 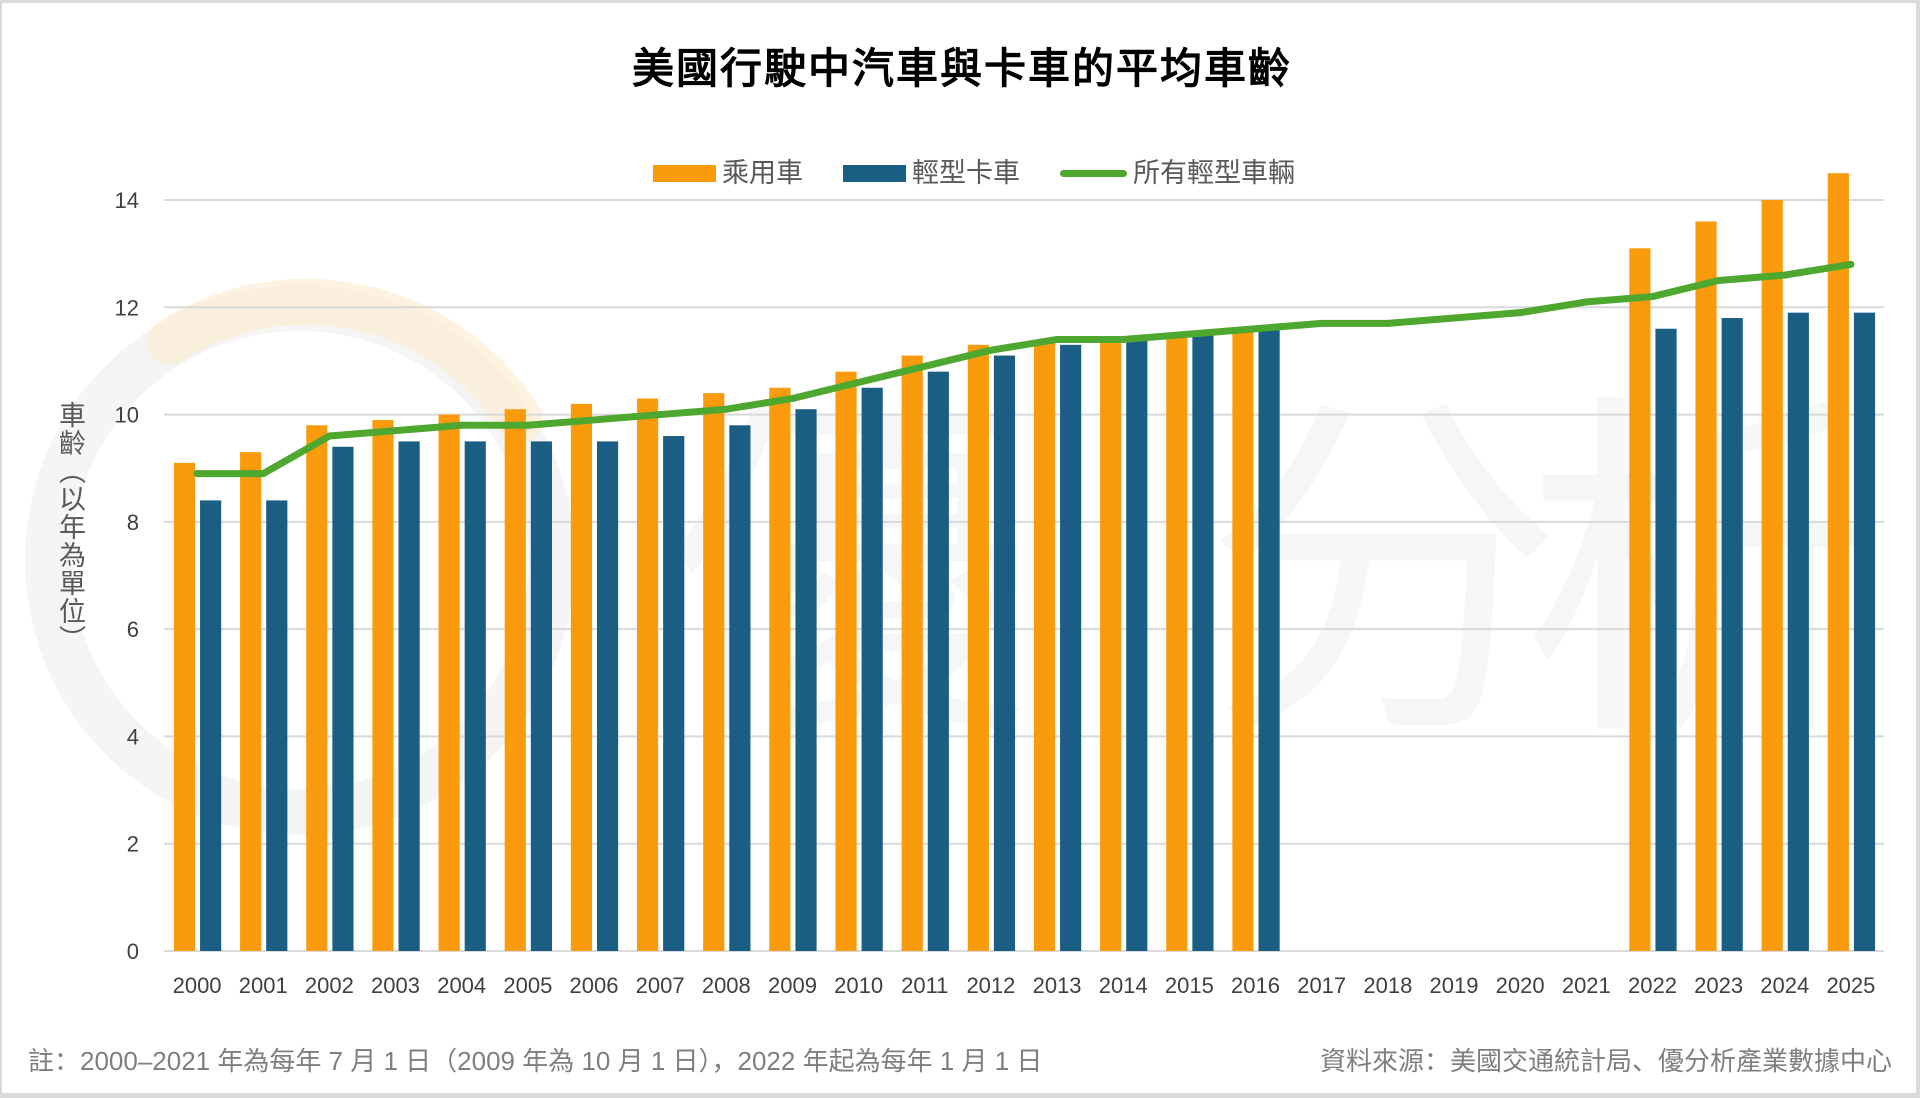 What do you see at coordinates (912, 653) in the screenshot?
I see `bar-passenger-cars-2011` at bounding box center [912, 653].